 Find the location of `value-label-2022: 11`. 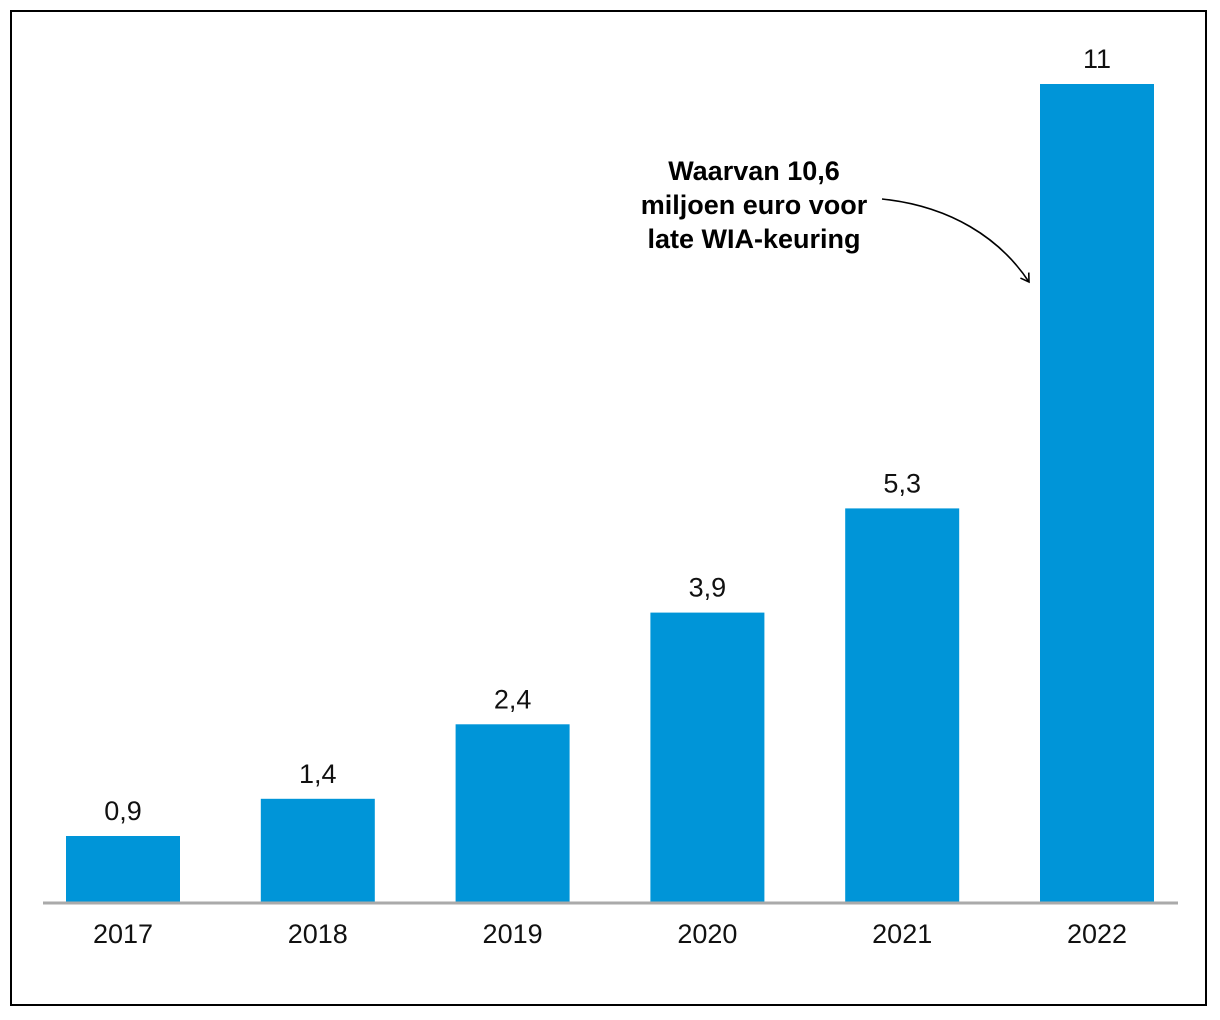

value-label-2022: 11 is located at coordinates (1097, 59).